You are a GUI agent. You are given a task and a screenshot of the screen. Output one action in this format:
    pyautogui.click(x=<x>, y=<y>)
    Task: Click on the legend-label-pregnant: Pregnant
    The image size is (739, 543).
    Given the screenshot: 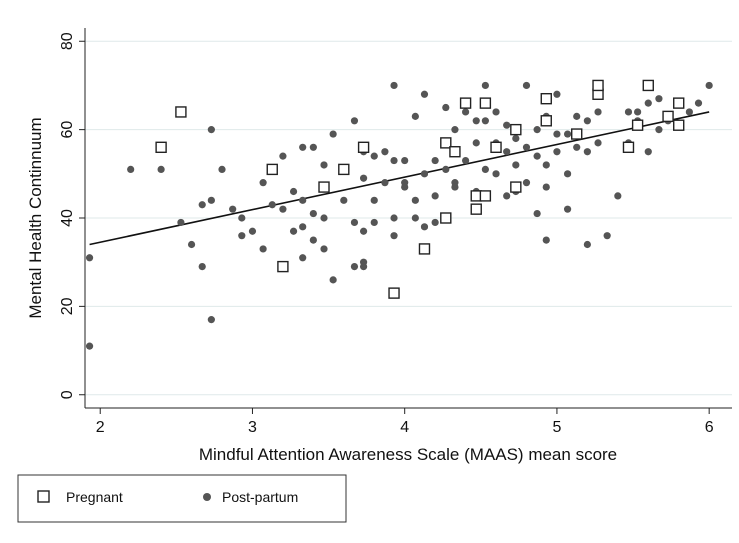 What is the action you would take?
    pyautogui.click(x=94, y=497)
    